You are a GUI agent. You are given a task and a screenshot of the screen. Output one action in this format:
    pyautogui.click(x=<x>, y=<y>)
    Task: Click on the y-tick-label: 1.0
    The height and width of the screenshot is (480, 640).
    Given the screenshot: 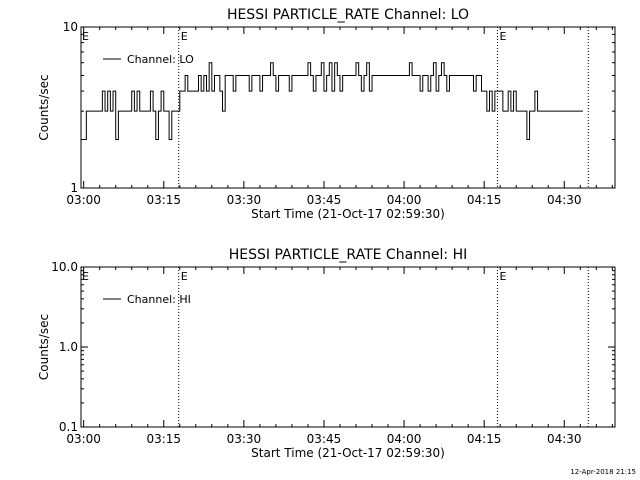 What is the action you would take?
    pyautogui.click(x=68, y=347)
    